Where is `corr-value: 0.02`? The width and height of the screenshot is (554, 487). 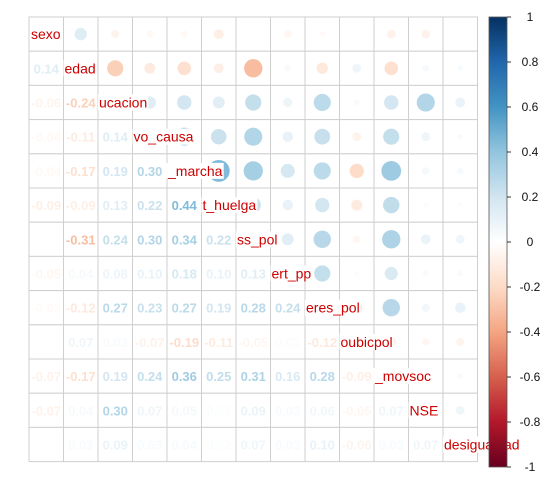 corr-value: 0.02 is located at coordinates (218, 445).